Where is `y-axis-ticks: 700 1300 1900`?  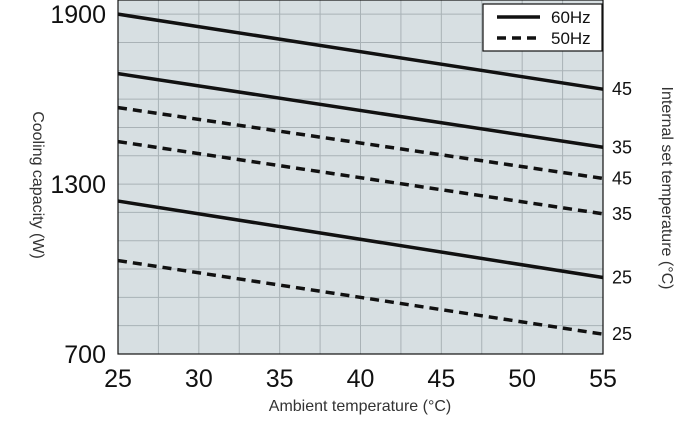
y-axis-ticks: 700 1300 1900 is located at coordinates (78, 185).